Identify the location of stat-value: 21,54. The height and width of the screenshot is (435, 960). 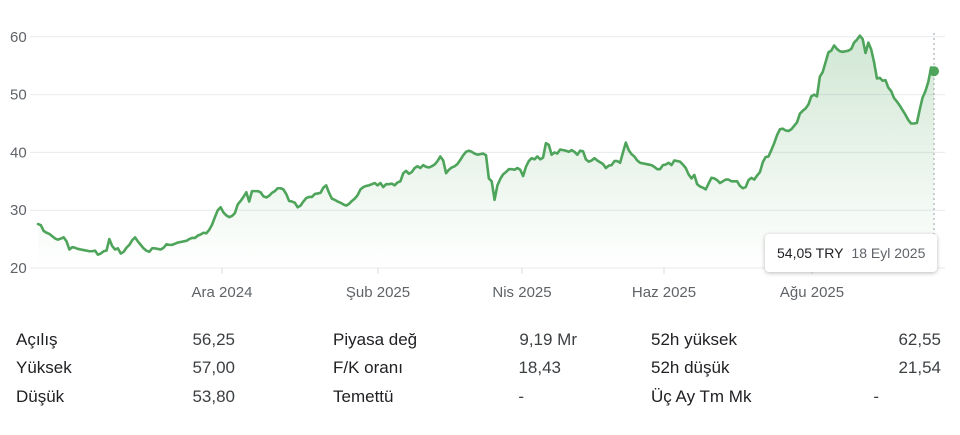
(919, 367).